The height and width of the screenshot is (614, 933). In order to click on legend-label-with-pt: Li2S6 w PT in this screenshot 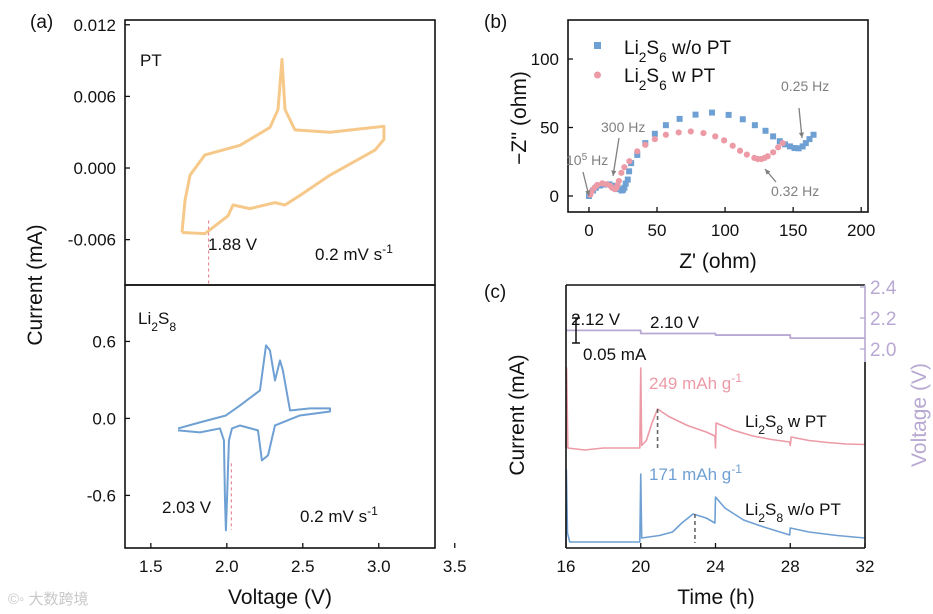, I will do `click(670, 79)`.